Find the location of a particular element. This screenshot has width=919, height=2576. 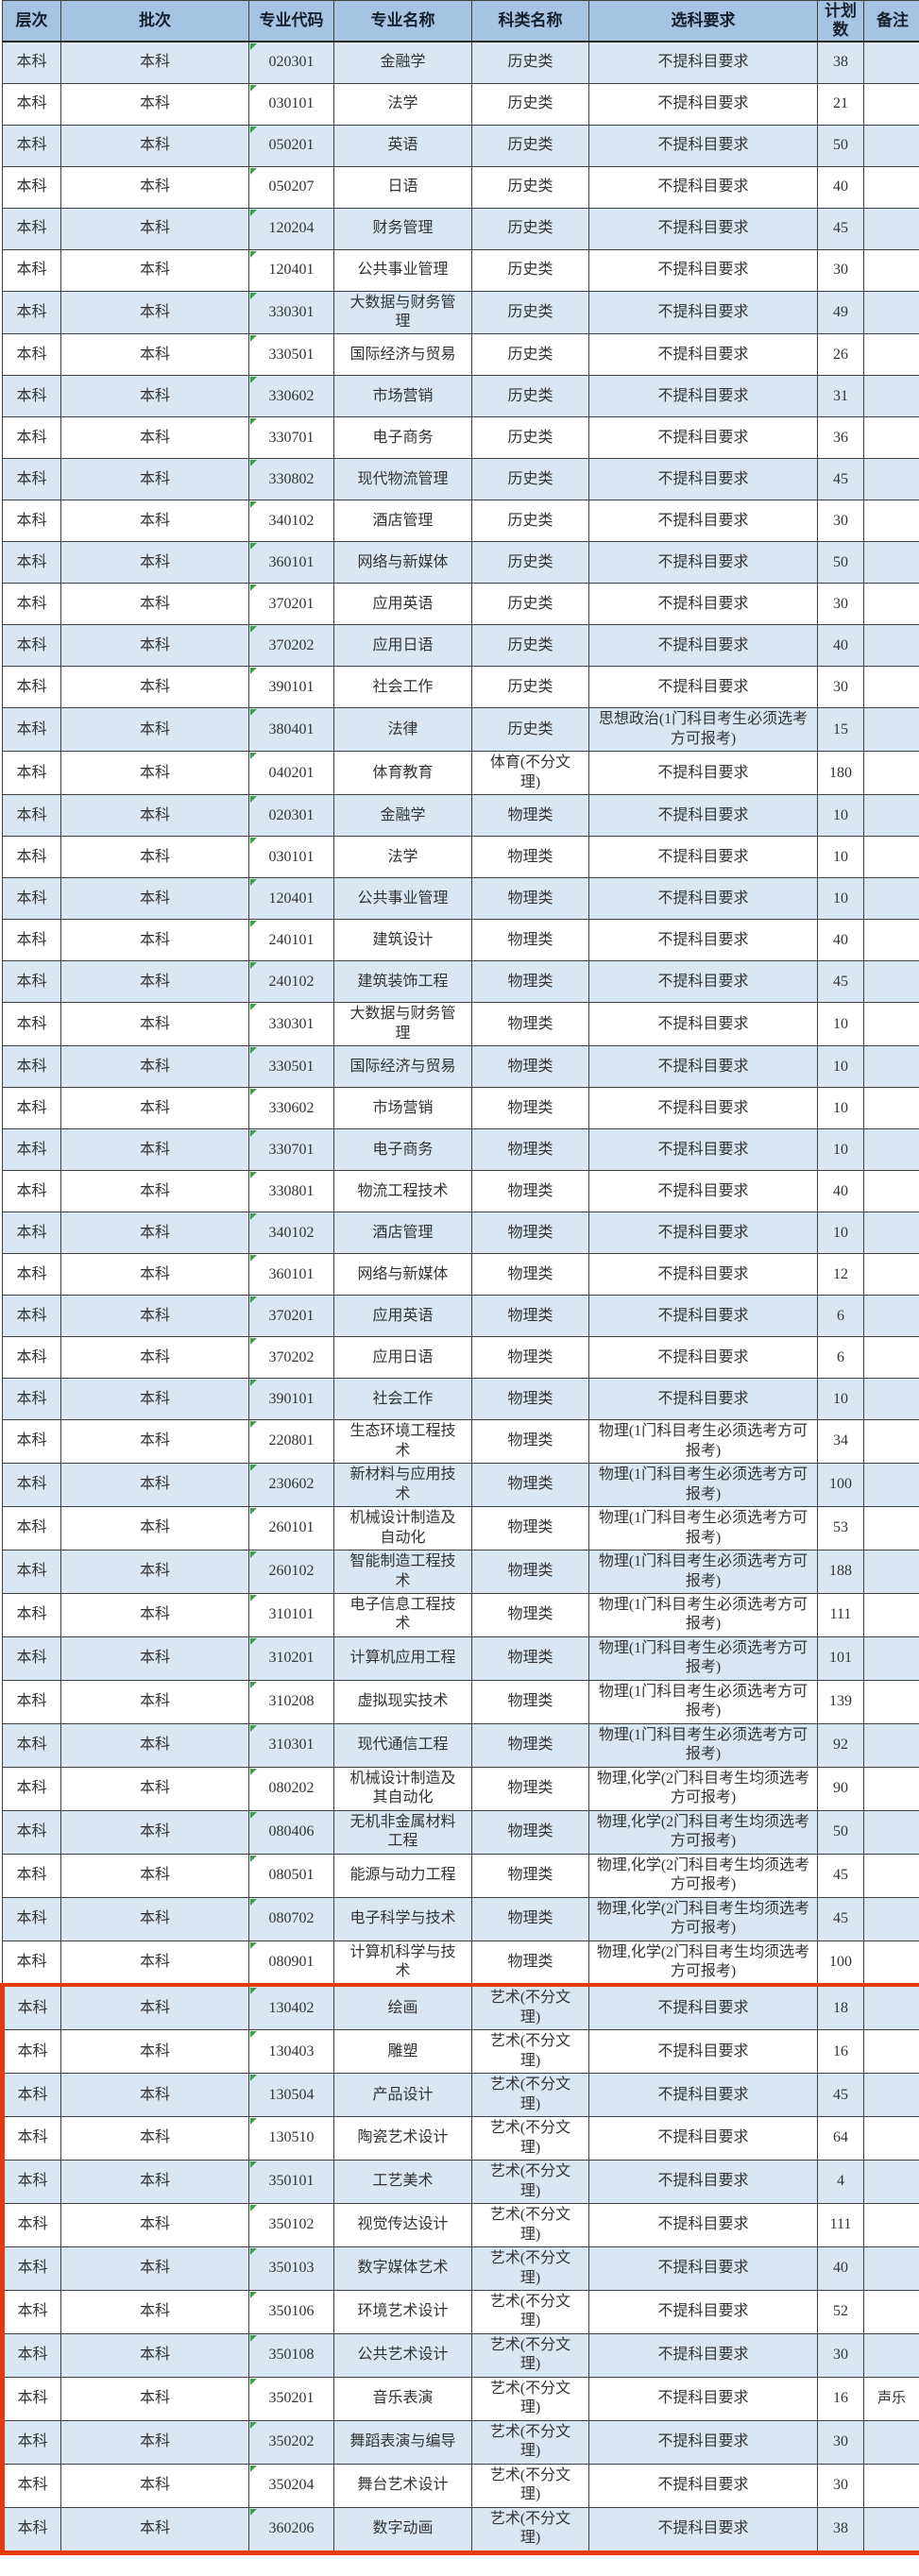

cell-code: 030101 is located at coordinates (291, 857).